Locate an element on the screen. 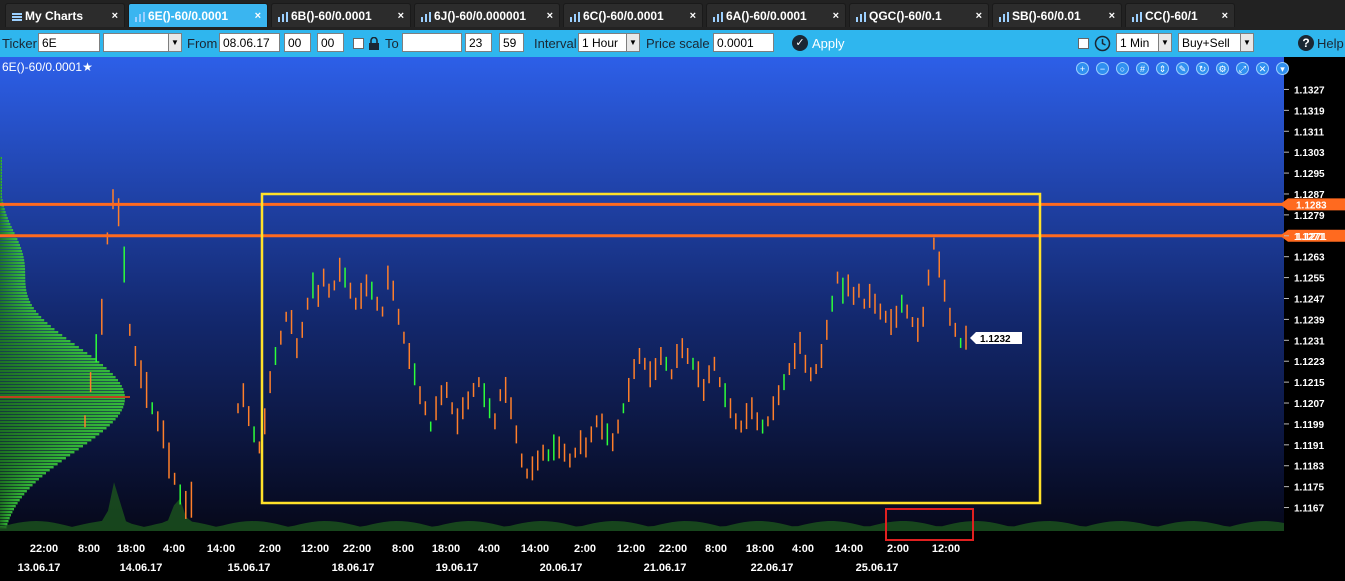  zoom-out-icon: − is located at coordinates (1102, 68).